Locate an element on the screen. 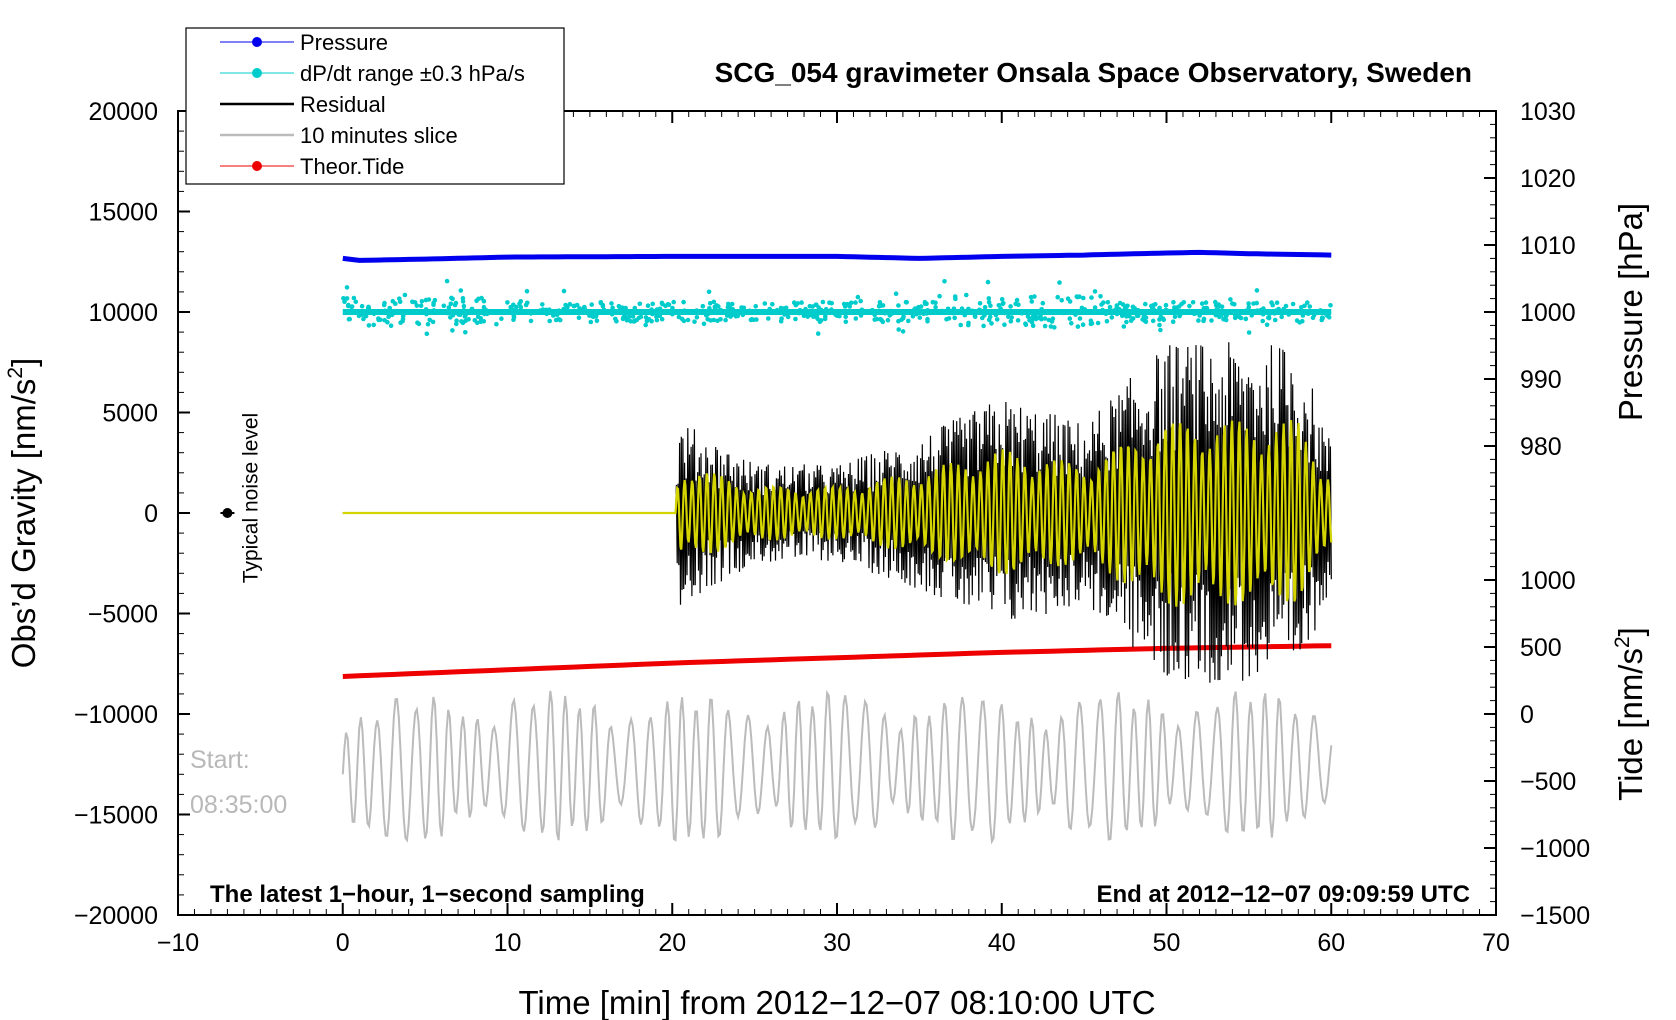 The height and width of the screenshot is (1020, 1676). y-left-tick-label: −5000 is located at coordinates (123, 615).